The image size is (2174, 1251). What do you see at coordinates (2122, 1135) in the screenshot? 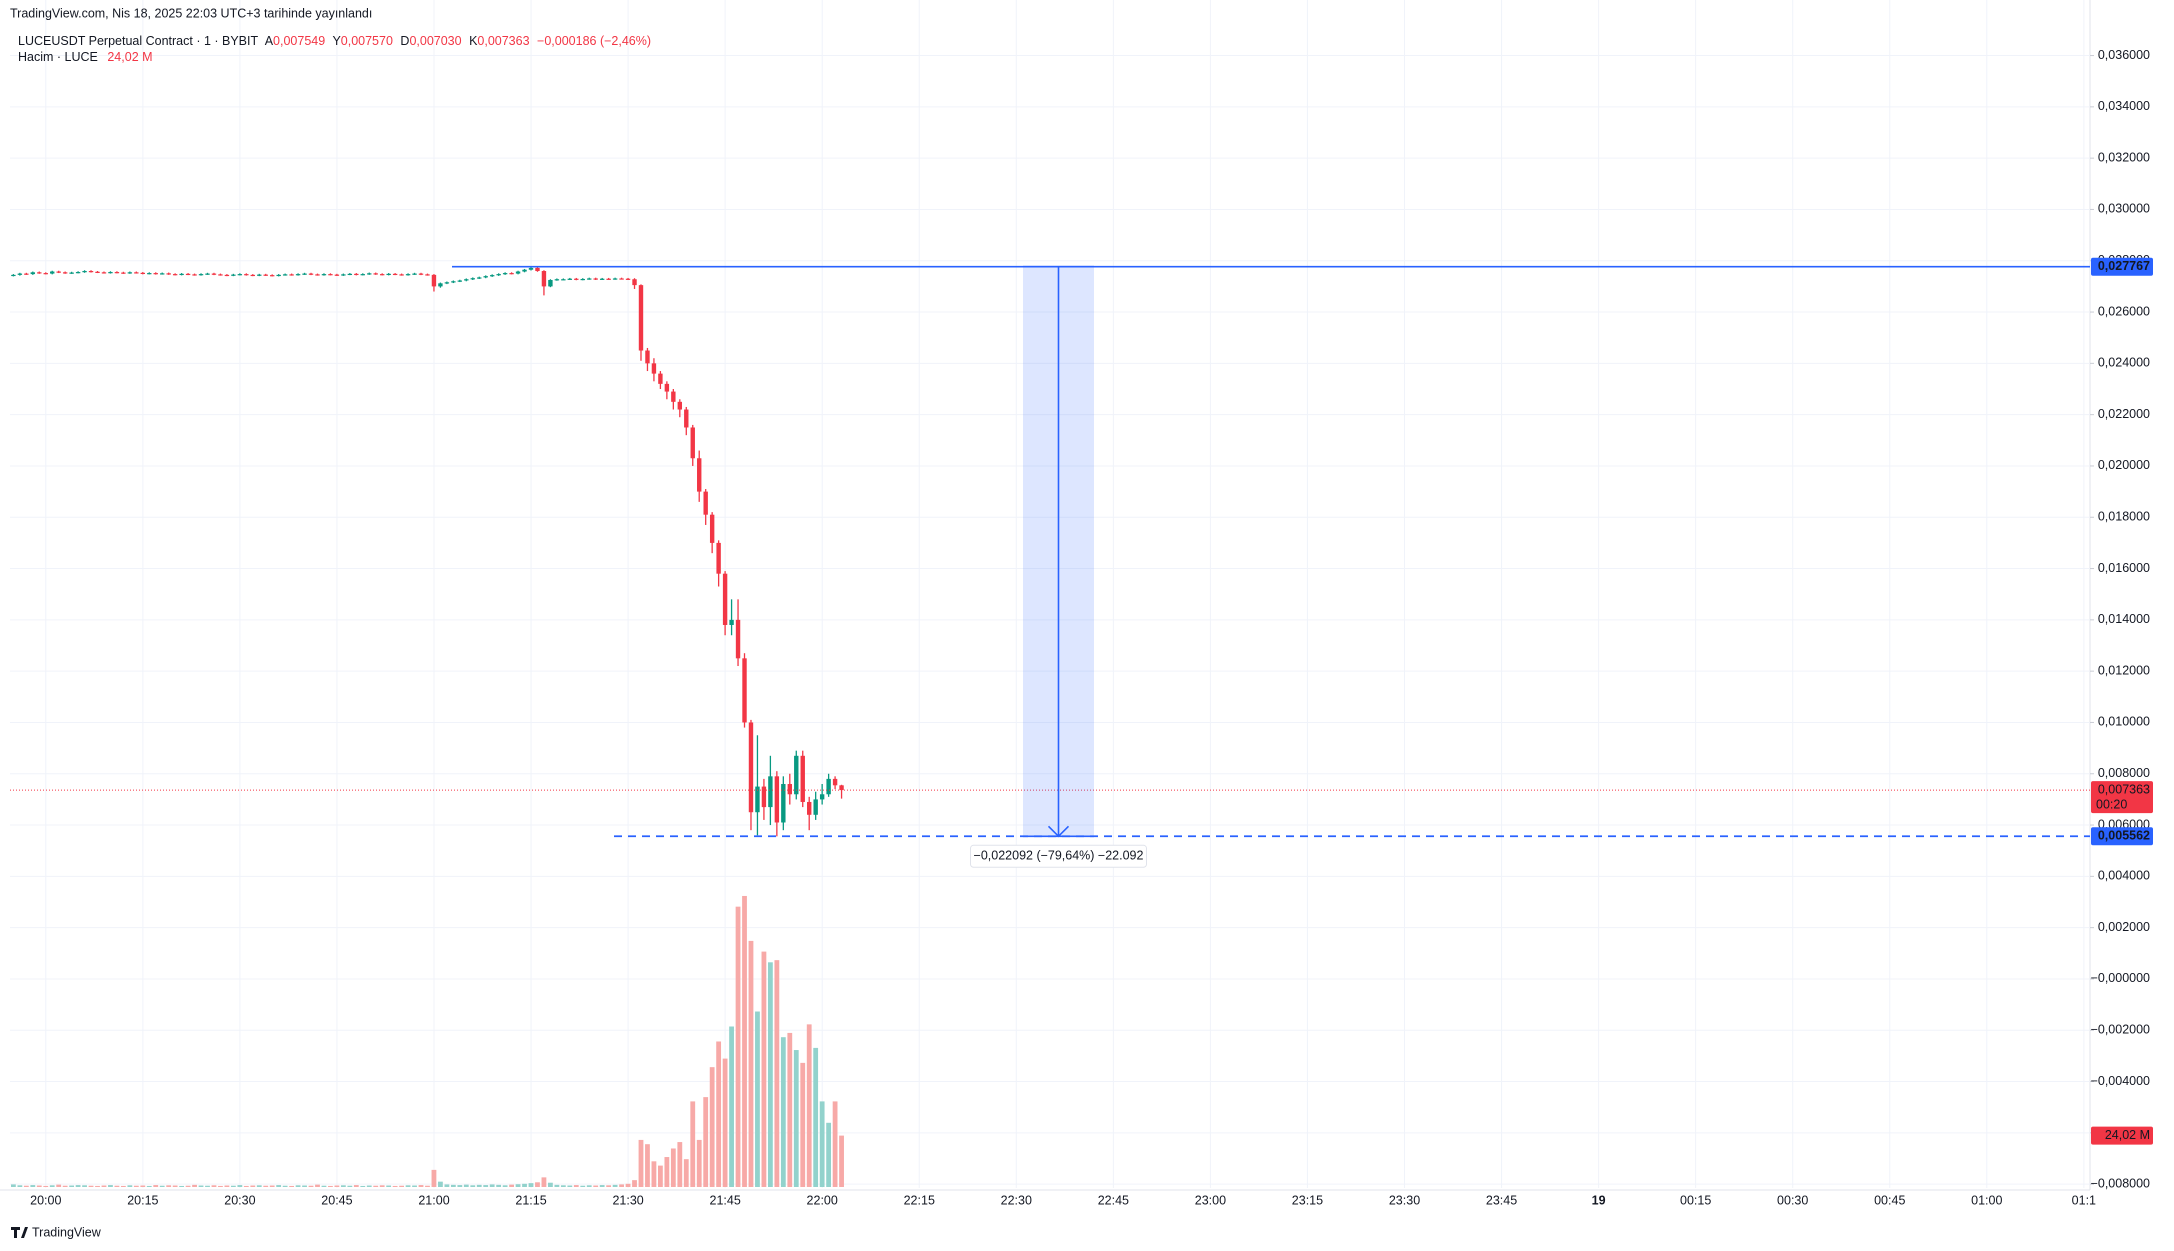
I see `volume-tag` at bounding box center [2122, 1135].